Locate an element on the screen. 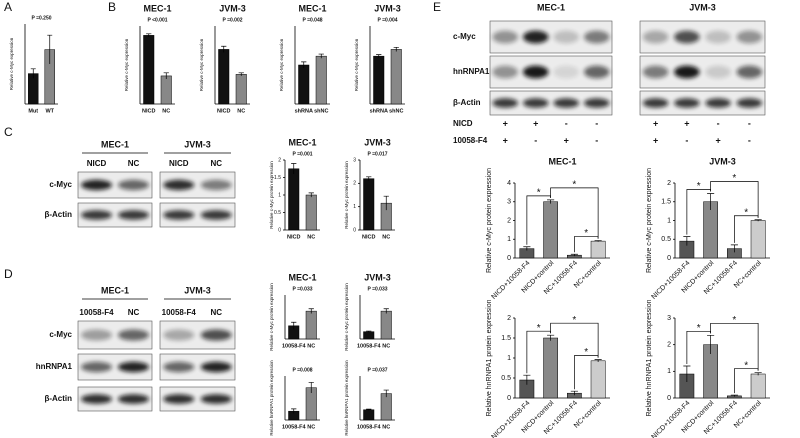  chart-title: JVM-3 is located at coordinates (232, 8).